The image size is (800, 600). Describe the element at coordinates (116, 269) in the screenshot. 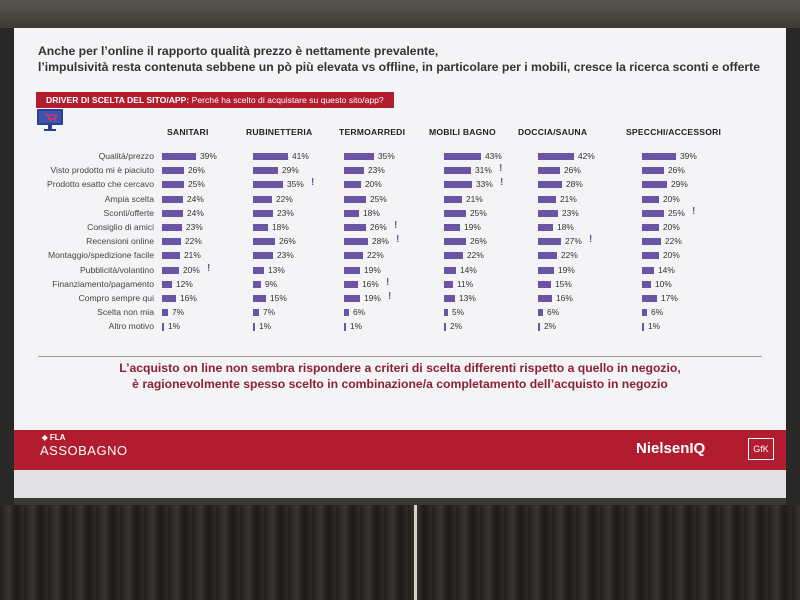

I see `row-label: Pubblicità/volantino` at that location.